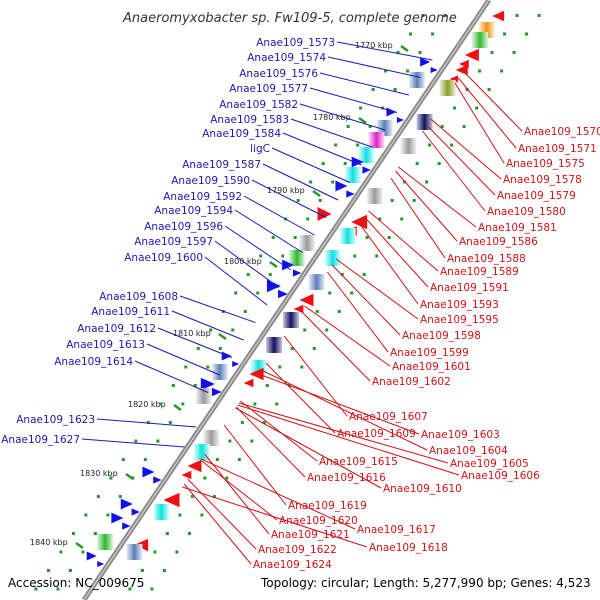 The image size is (600, 600). Describe the element at coordinates (55, 420) in the screenshot. I see `gene-label-left: Anae109_1623` at that location.